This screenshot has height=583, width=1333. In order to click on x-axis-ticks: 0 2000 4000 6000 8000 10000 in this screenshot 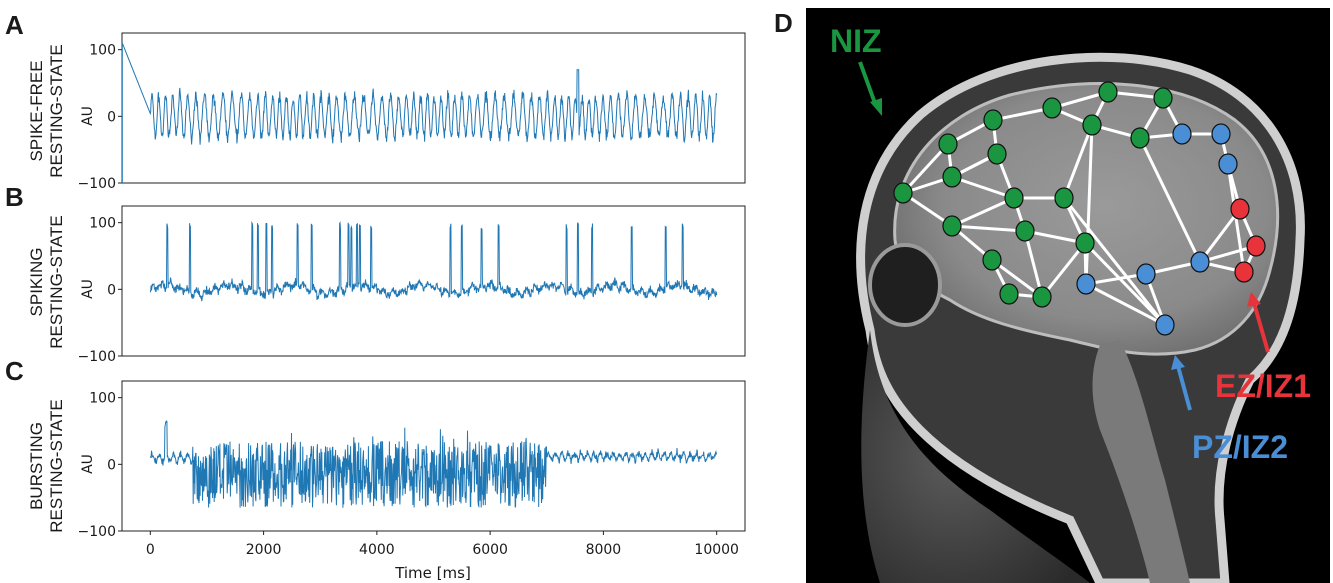, I will do `click(442, 544)`.